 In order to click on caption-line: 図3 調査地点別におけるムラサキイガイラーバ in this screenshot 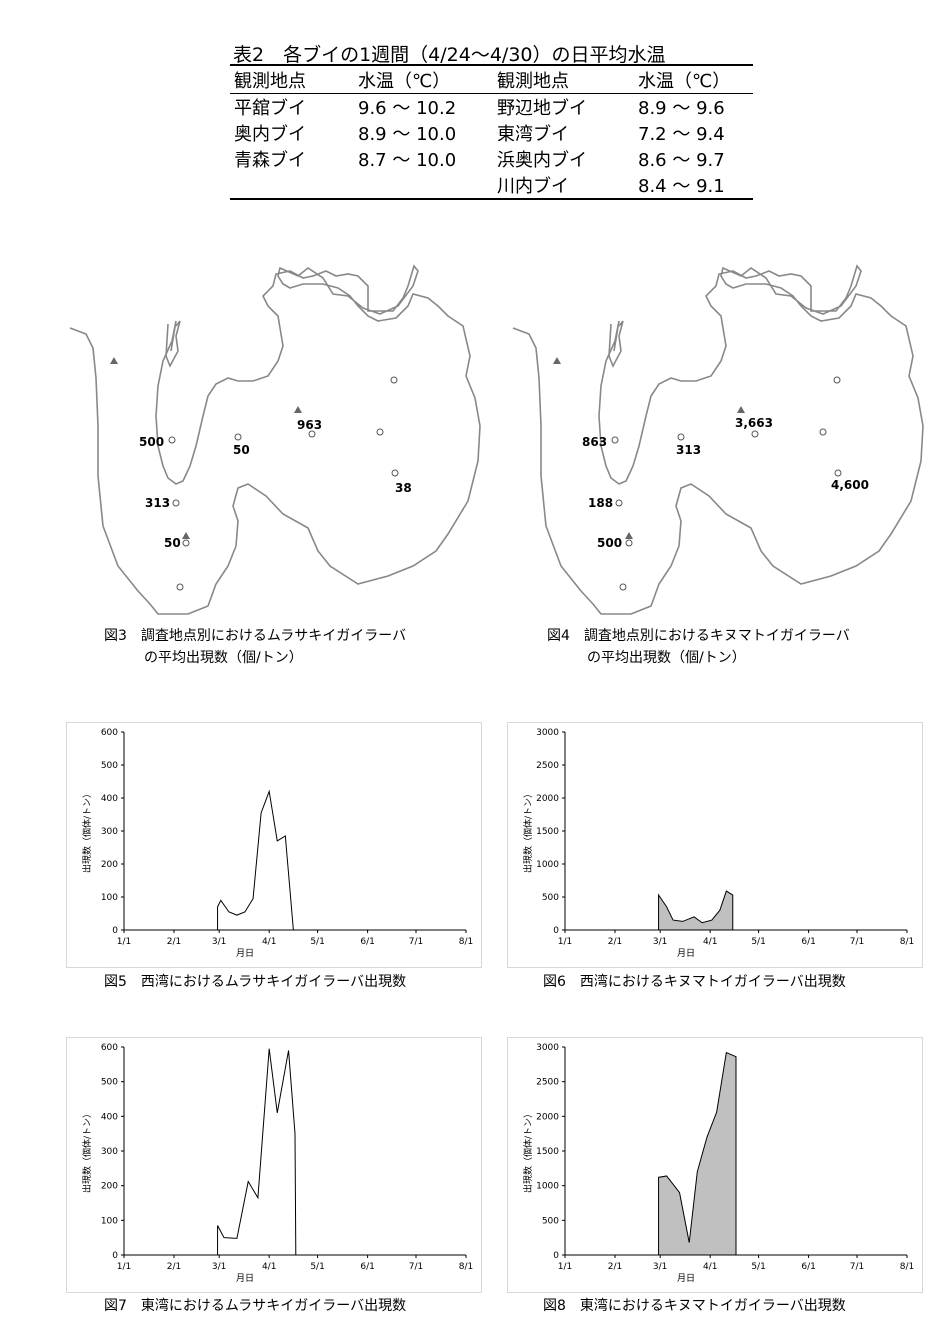, I will do `click(255, 636)`.